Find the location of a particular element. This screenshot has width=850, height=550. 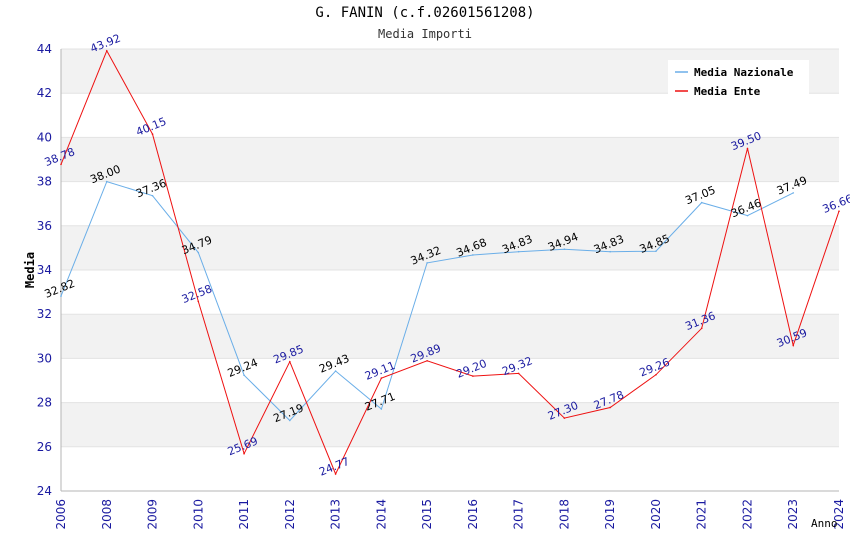

y-tick-label: 44 is located at coordinates (44, 49).